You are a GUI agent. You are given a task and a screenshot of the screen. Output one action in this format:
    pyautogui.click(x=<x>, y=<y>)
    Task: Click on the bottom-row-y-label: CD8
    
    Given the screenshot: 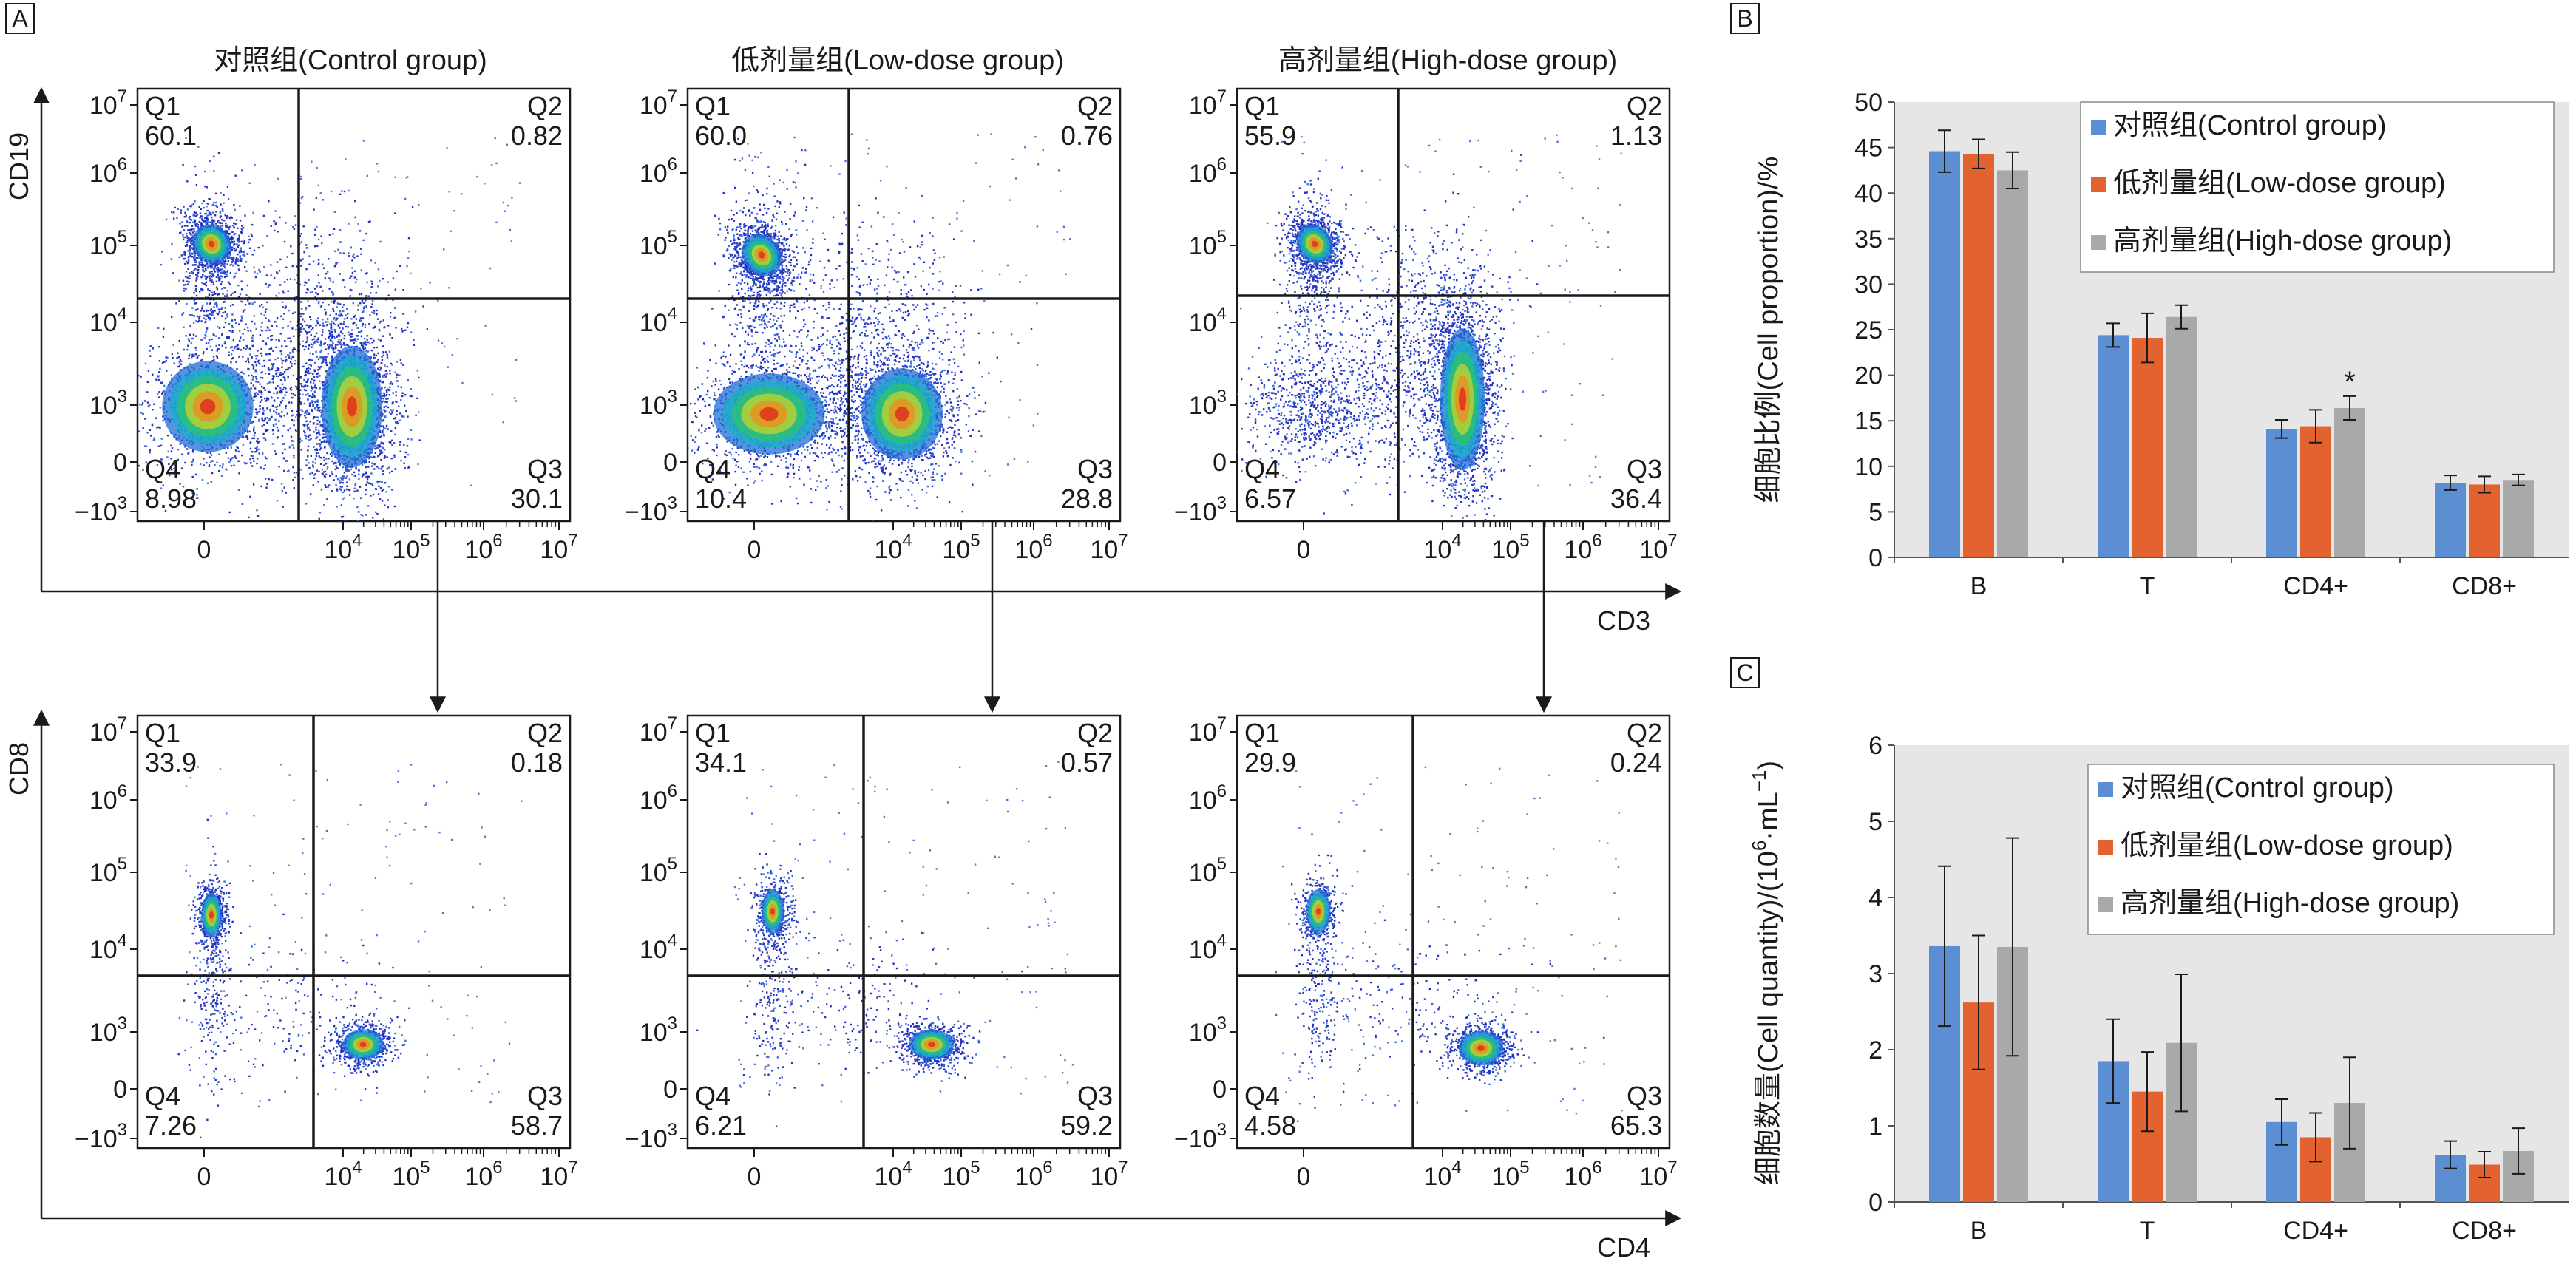 What is the action you would take?
    pyautogui.click(x=19, y=768)
    